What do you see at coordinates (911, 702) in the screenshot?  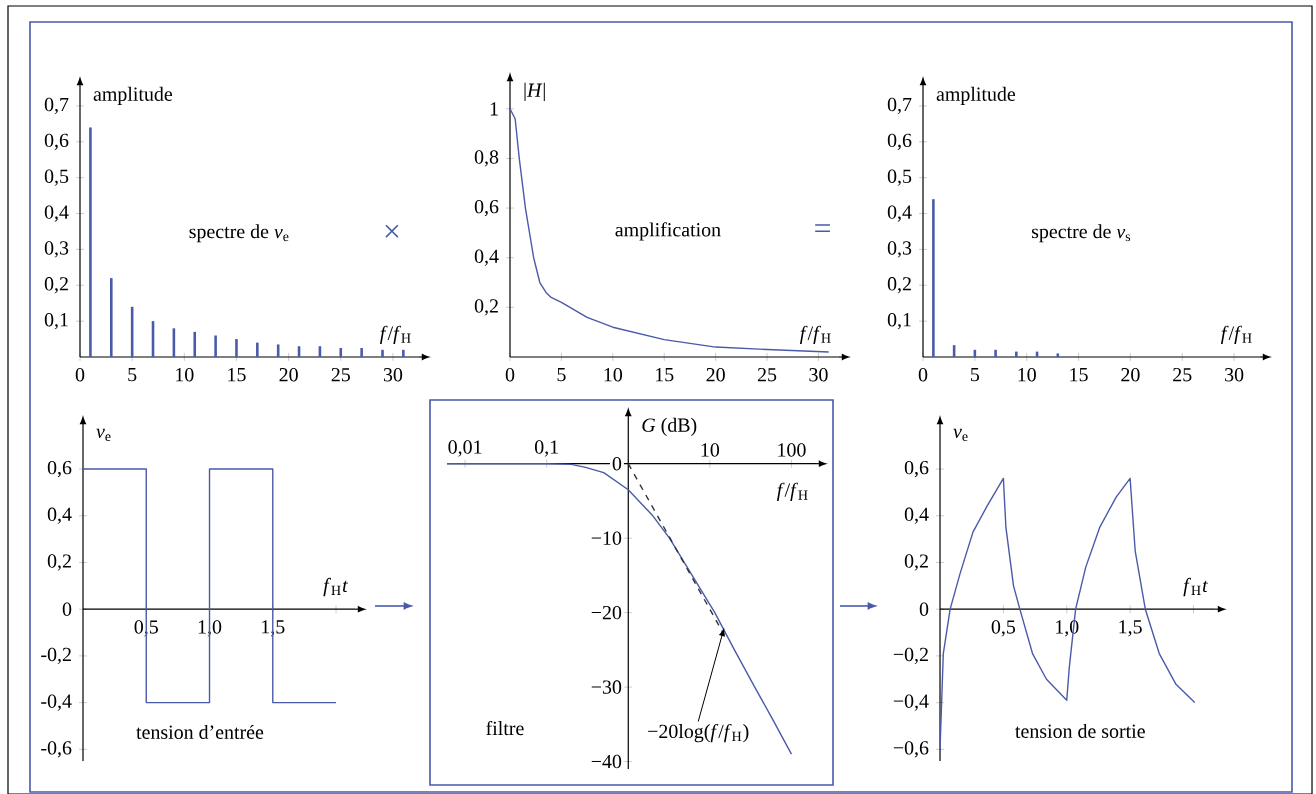 I see `y-tick-label: −0,4` at bounding box center [911, 702].